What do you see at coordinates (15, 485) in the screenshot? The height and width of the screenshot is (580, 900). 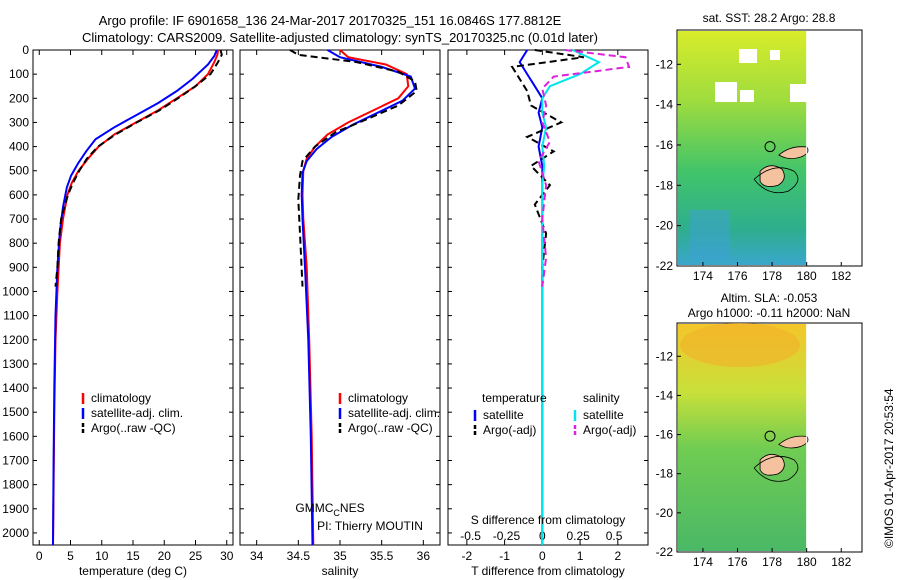 I see `y-tick-label: 1800` at bounding box center [15, 485].